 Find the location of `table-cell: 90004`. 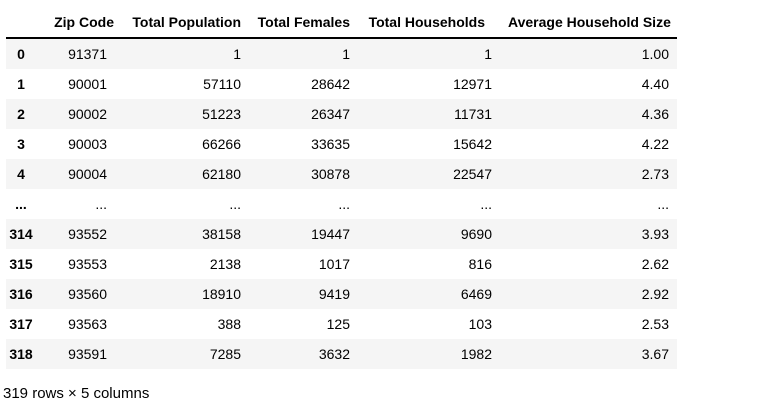

table-cell: 90004 is located at coordinates (87, 174).